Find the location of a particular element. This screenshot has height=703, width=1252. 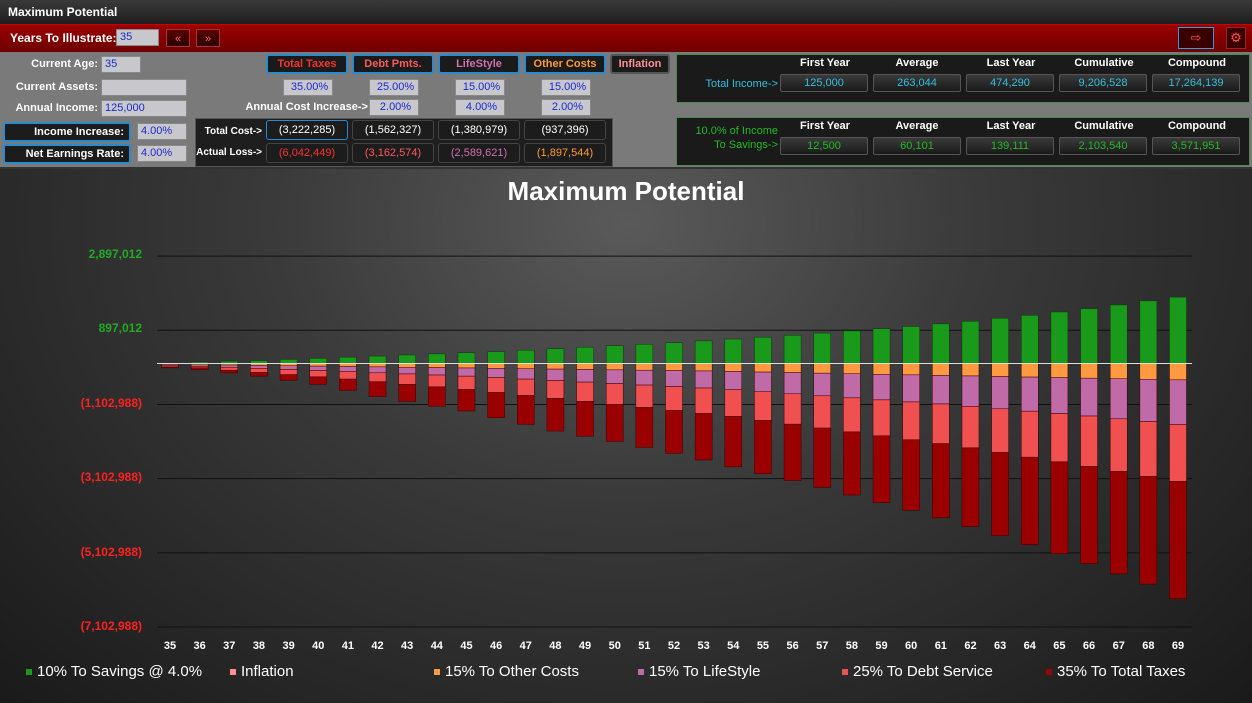

debt-pmts-loss: (3,162,574) is located at coordinates (393, 153).